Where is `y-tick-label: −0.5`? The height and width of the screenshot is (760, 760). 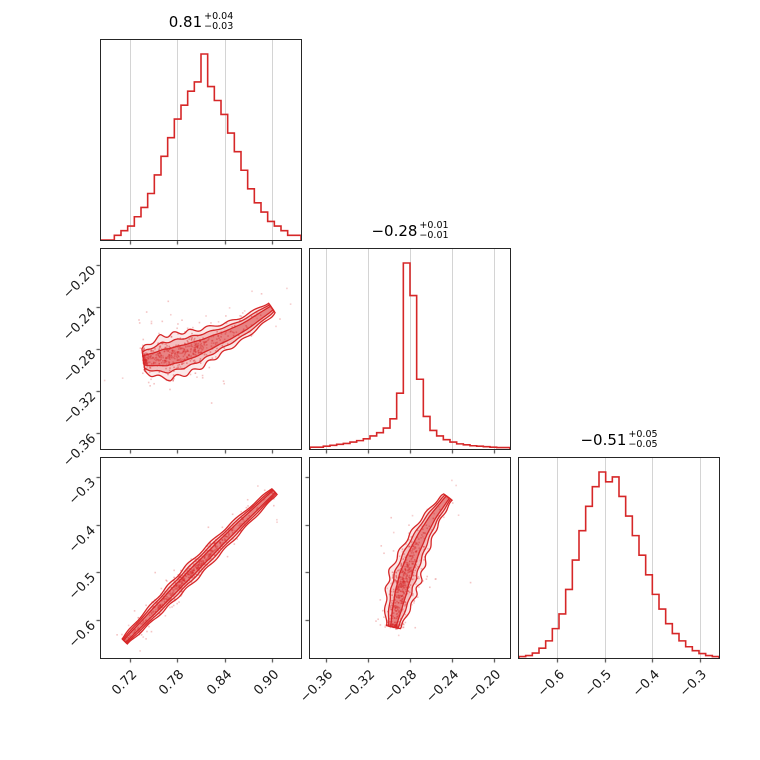
y-tick-label: −0.5 is located at coordinates (83, 587).